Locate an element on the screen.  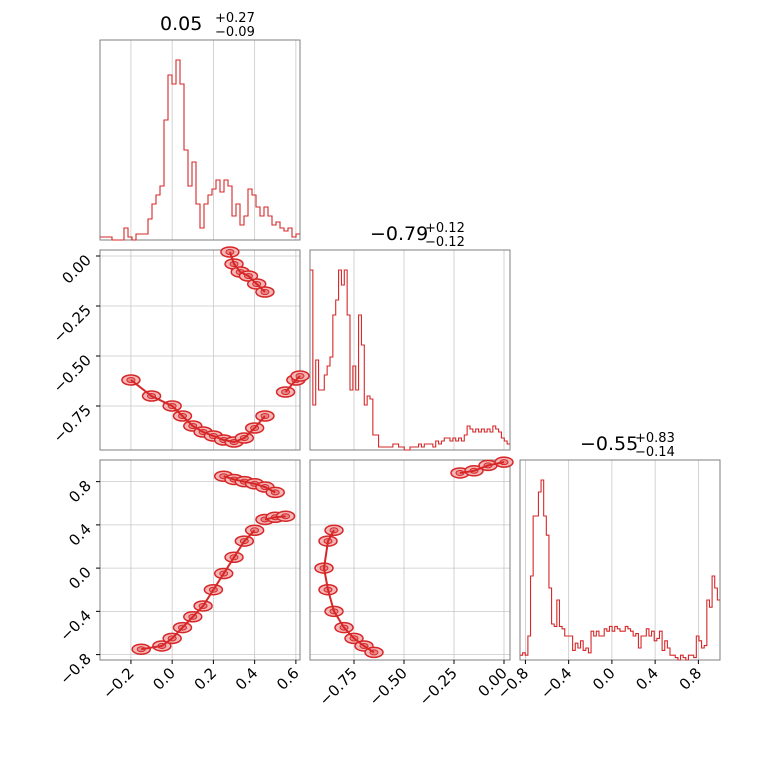
param-title-minus: −0.12 is located at coordinates (445, 242).